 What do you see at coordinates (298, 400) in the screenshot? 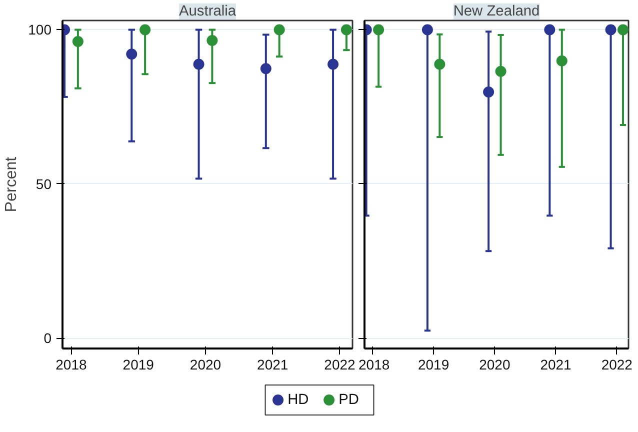
I see `legend-label: HD` at bounding box center [298, 400].